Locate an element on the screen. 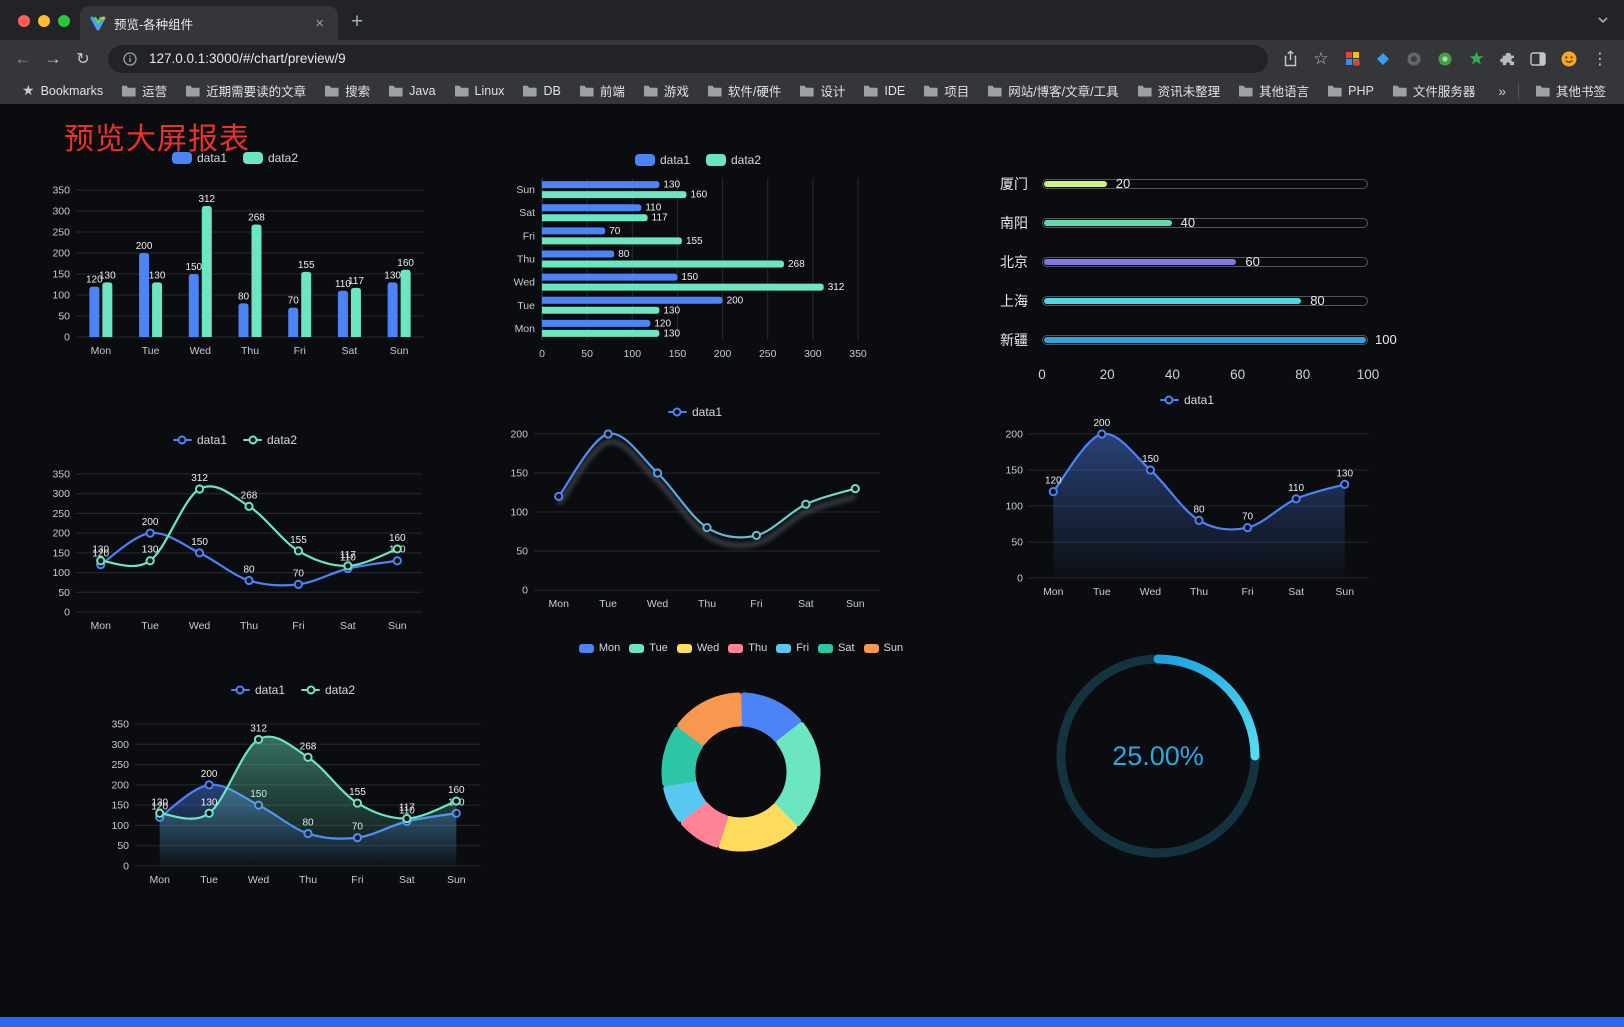 The image size is (1624, 1027). reload-button: ↻ is located at coordinates (83, 59).